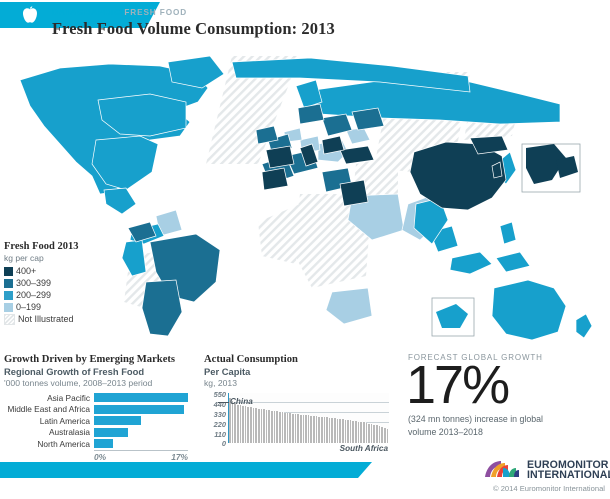 This screenshot has height=499, width=610. What do you see at coordinates (458, 385) in the screenshot?
I see `forecast-value: 17%` at bounding box center [458, 385].